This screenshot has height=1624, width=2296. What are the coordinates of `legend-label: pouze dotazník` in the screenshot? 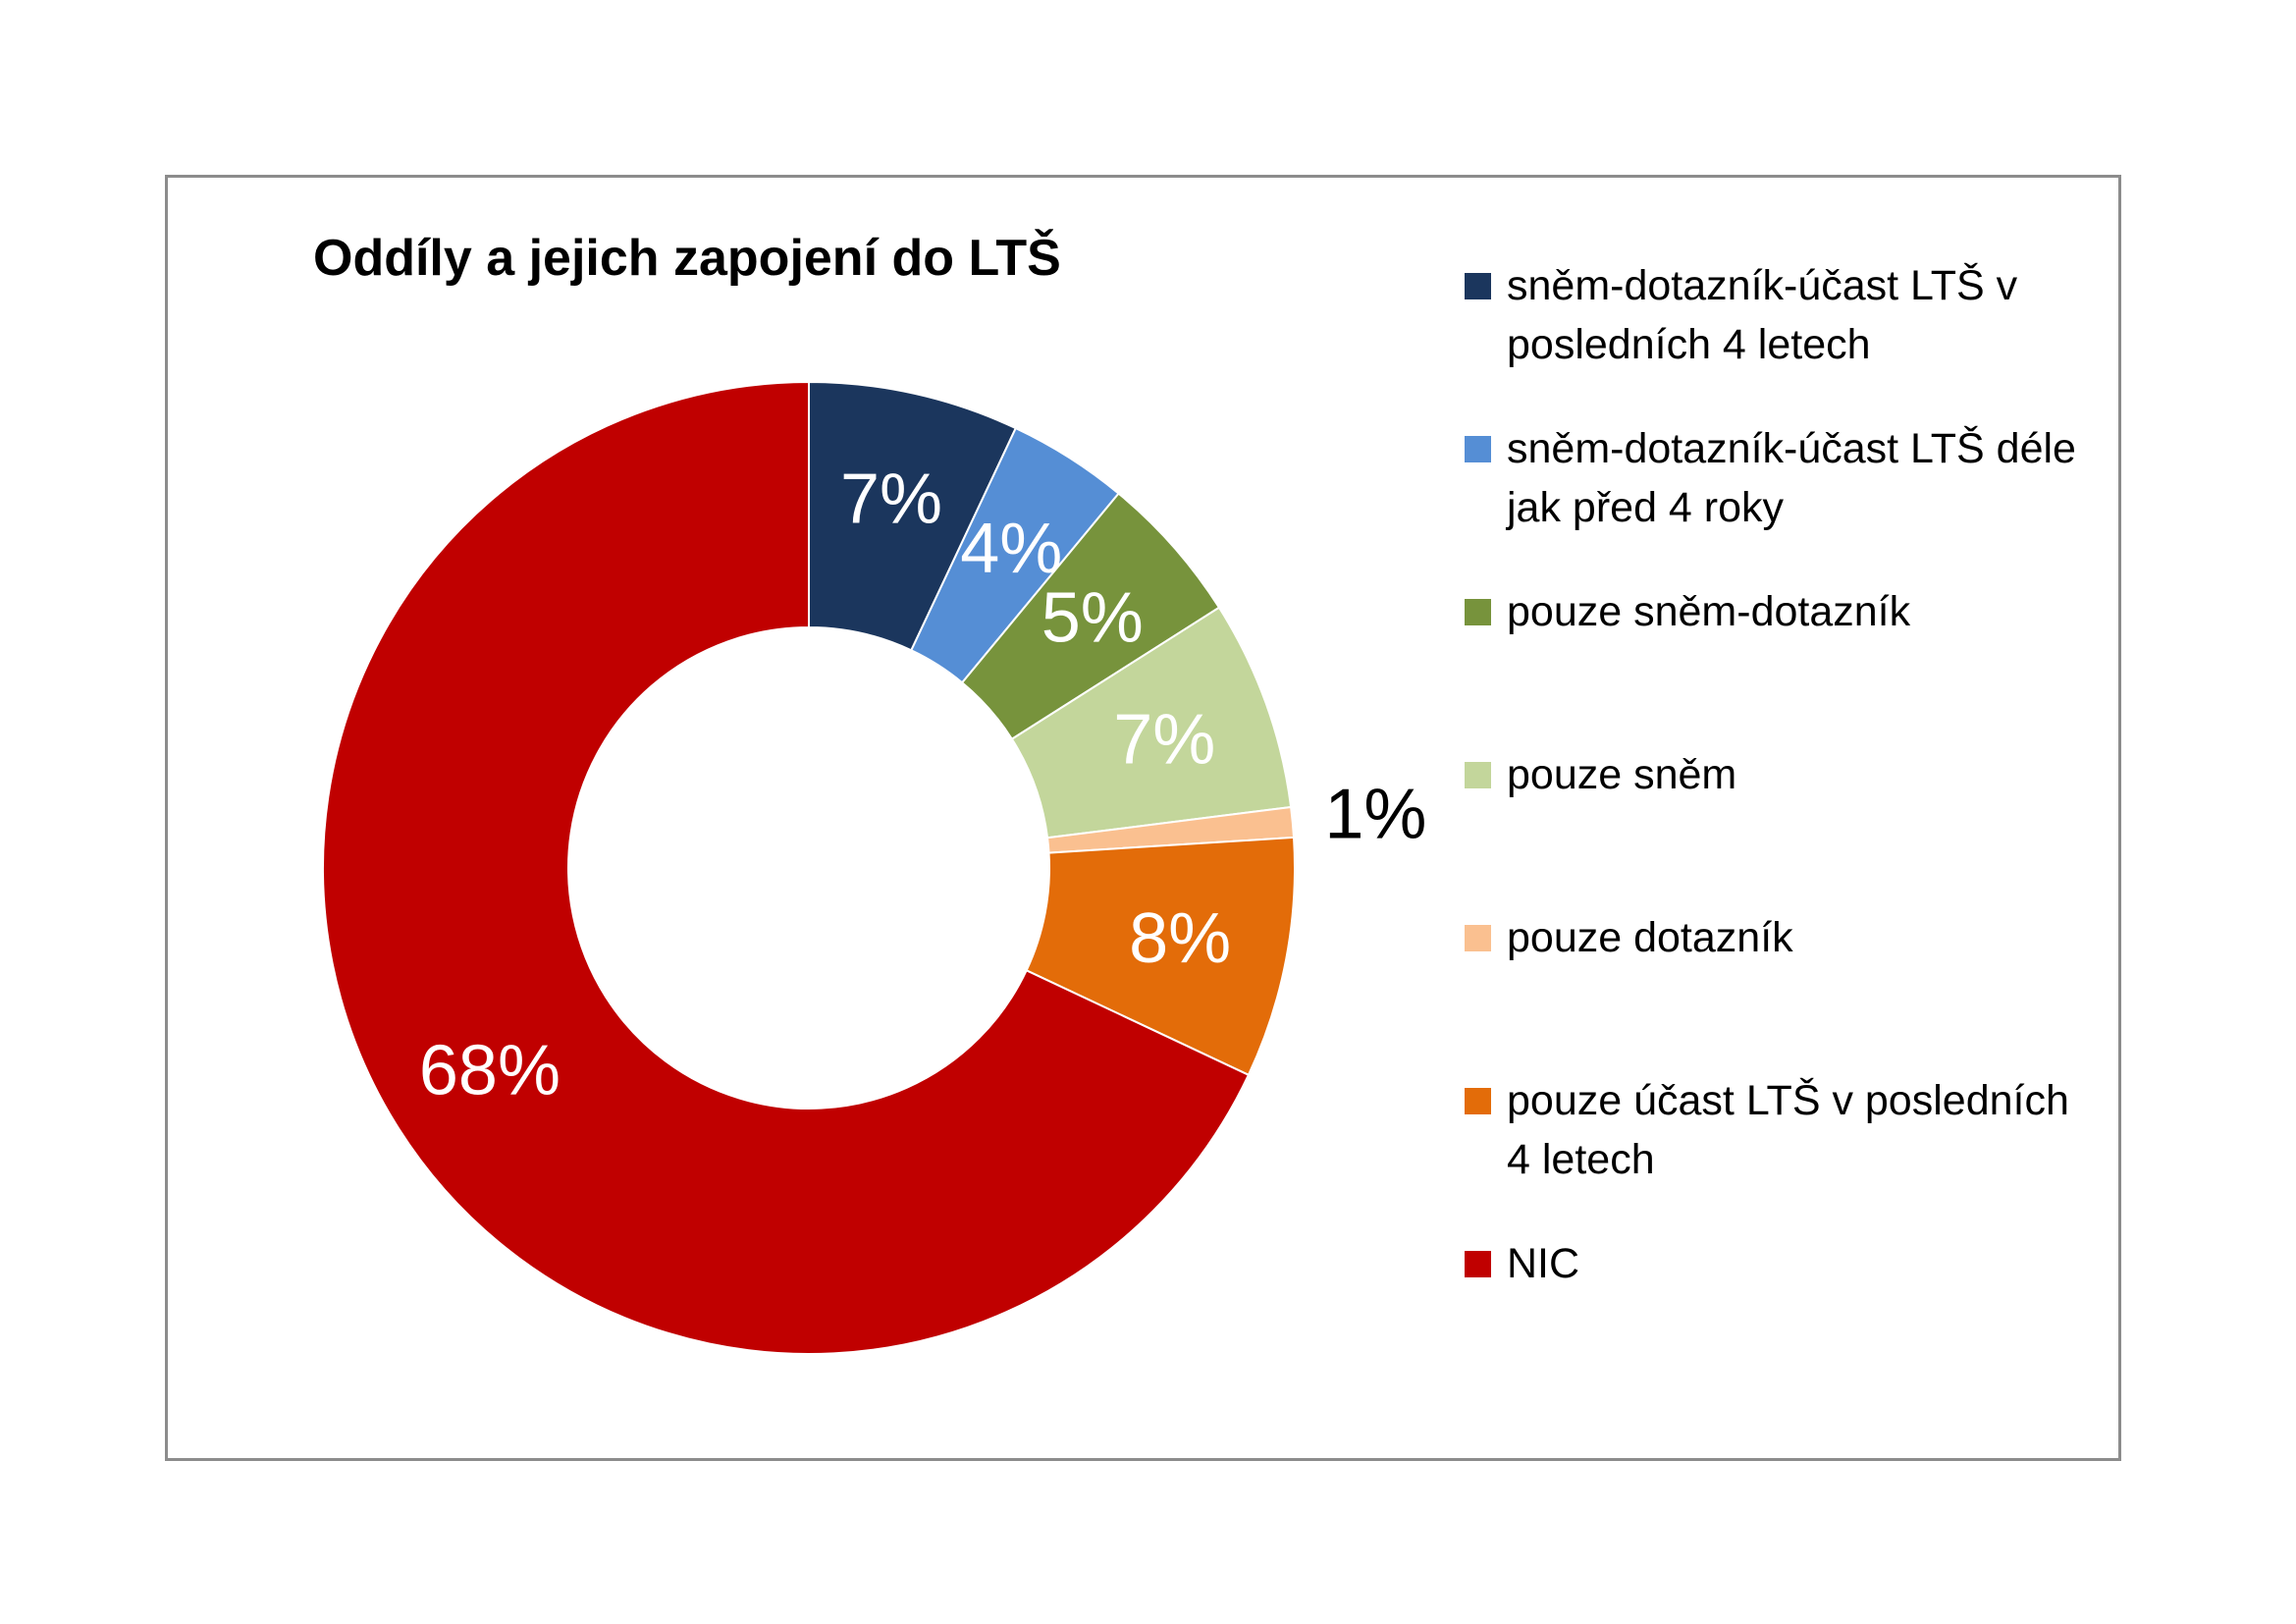 It's located at (1650, 937).